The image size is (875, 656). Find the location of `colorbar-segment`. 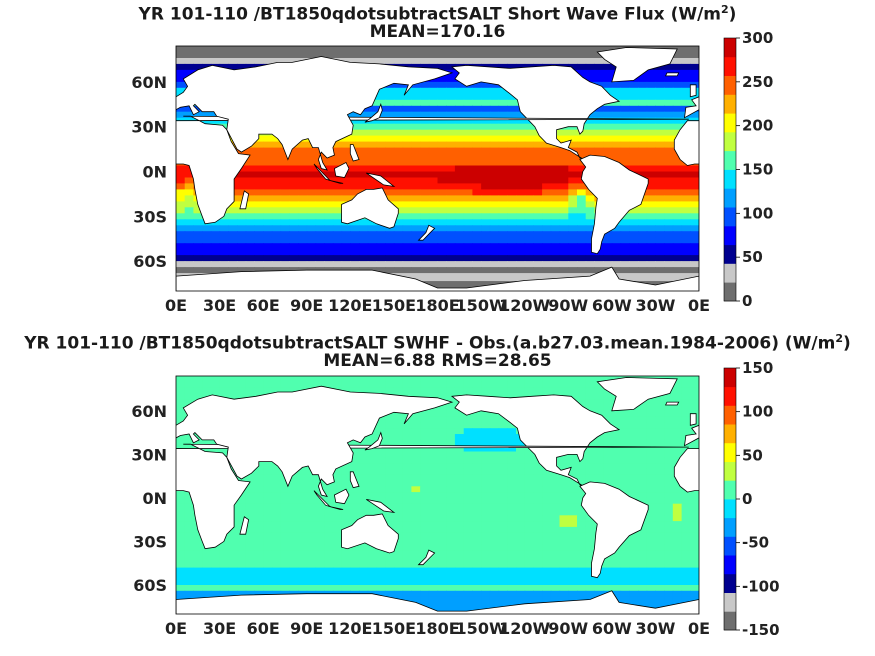

colorbar-segment is located at coordinates (730, 179).